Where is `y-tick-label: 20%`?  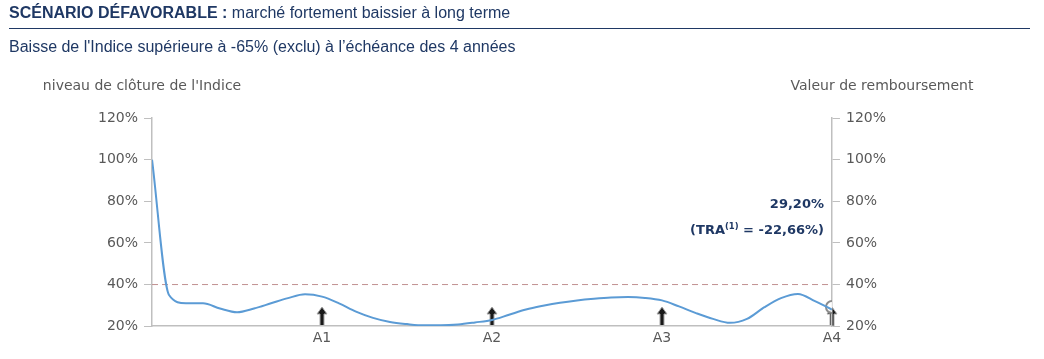 y-tick-label: 20% is located at coordinates (122, 324).